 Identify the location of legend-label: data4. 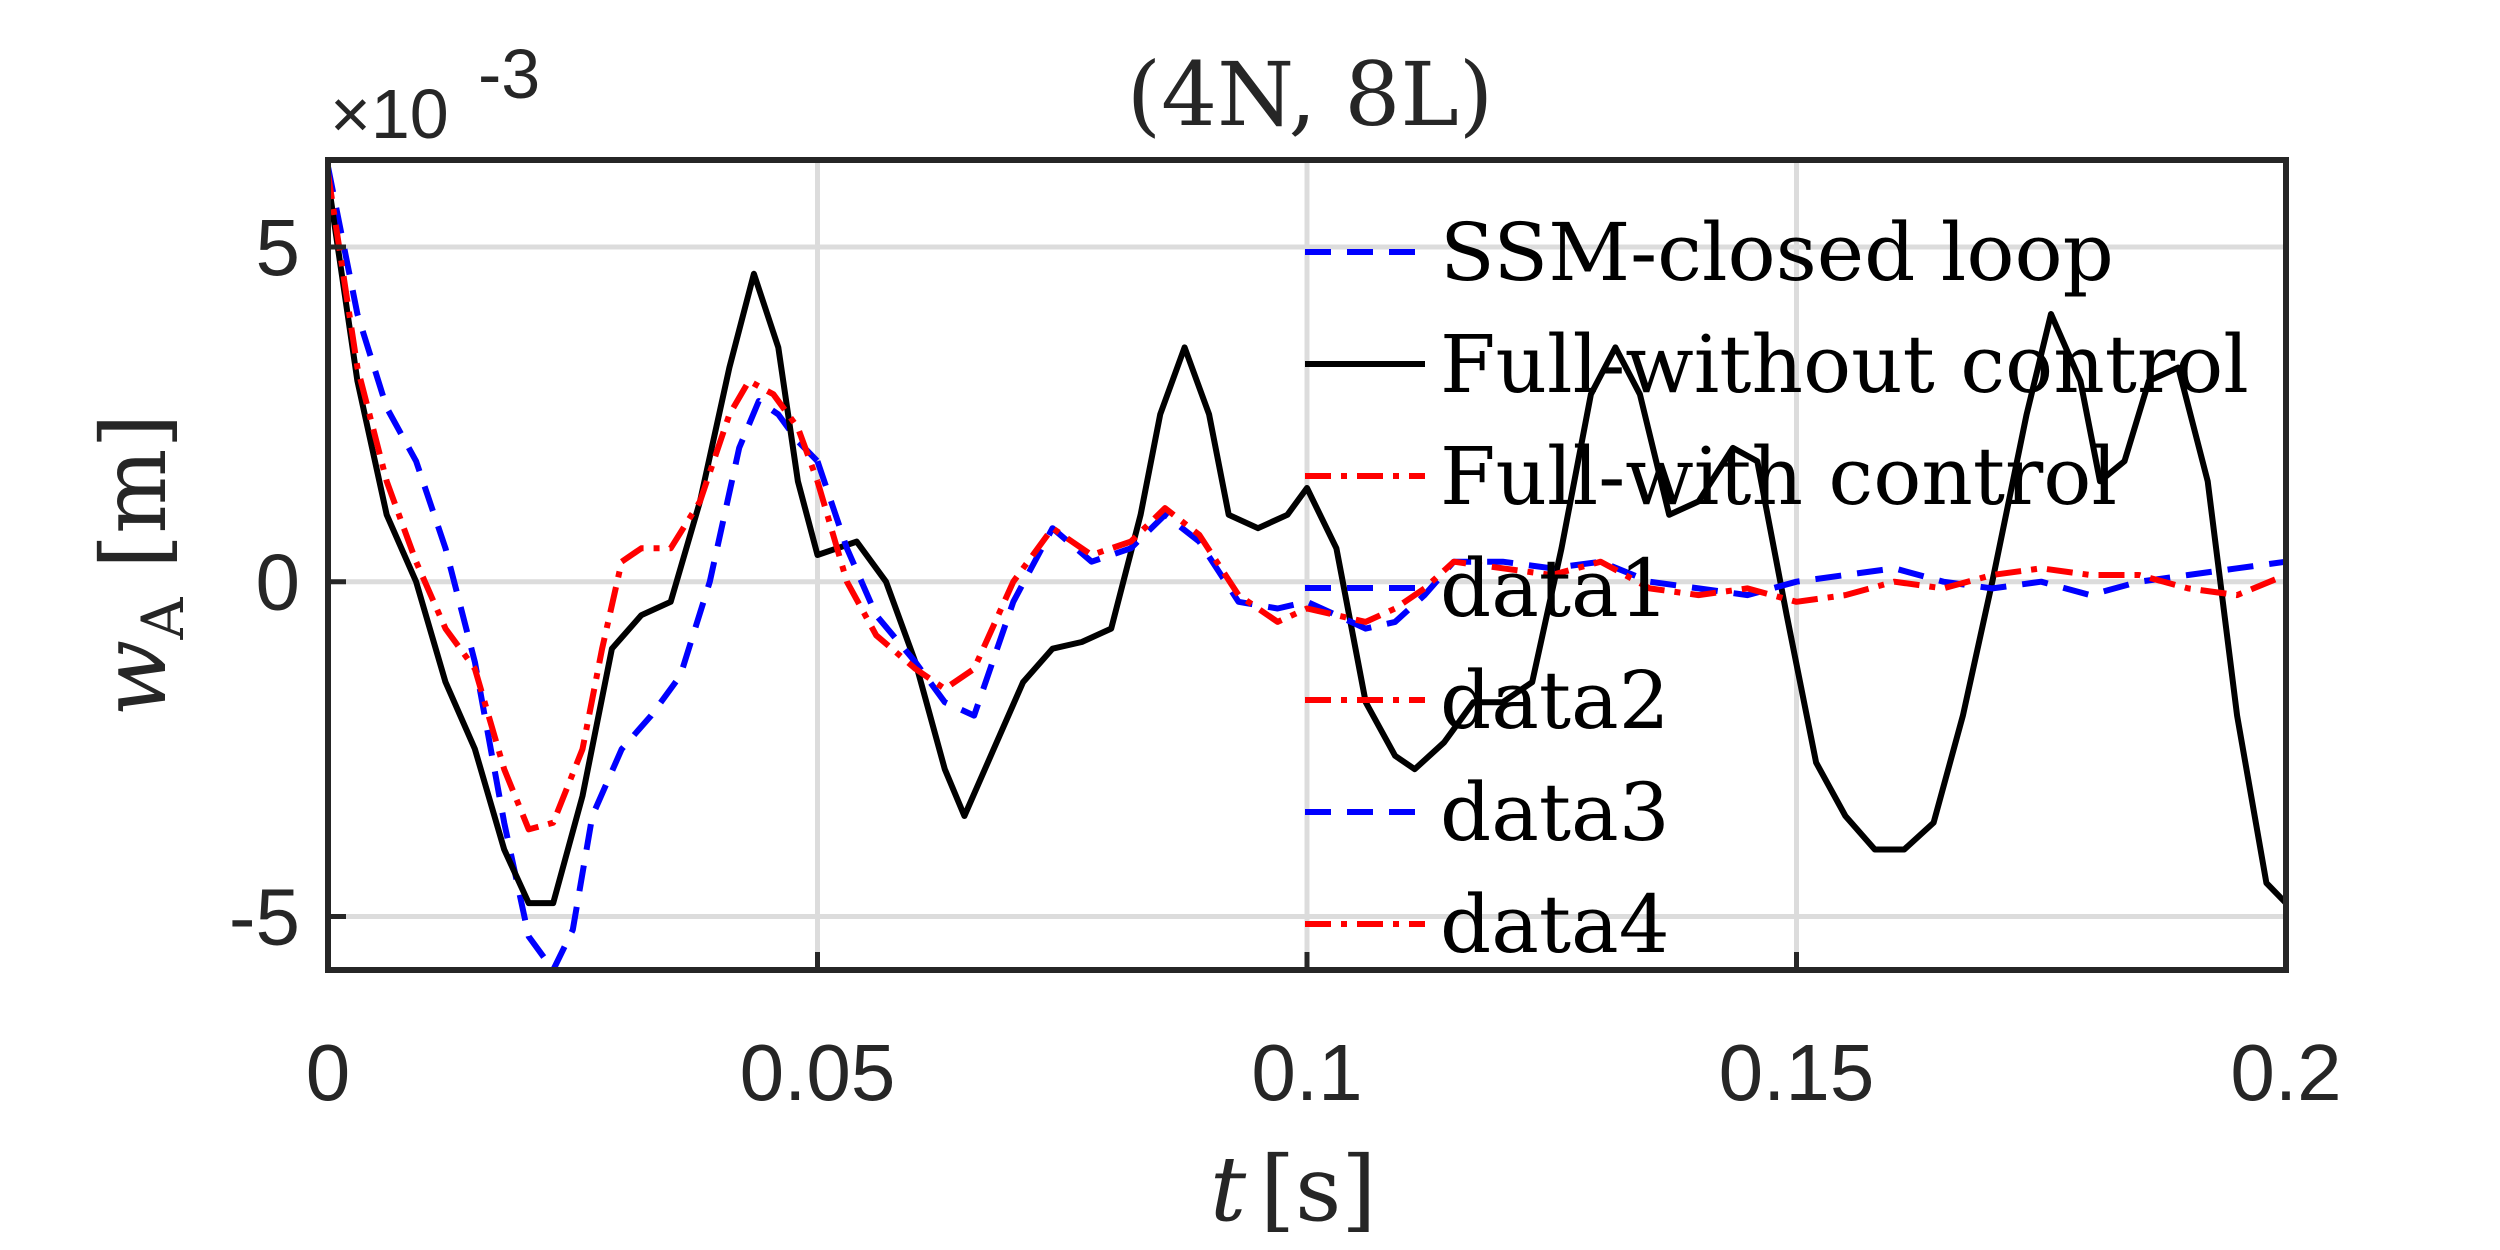
(1555, 924).